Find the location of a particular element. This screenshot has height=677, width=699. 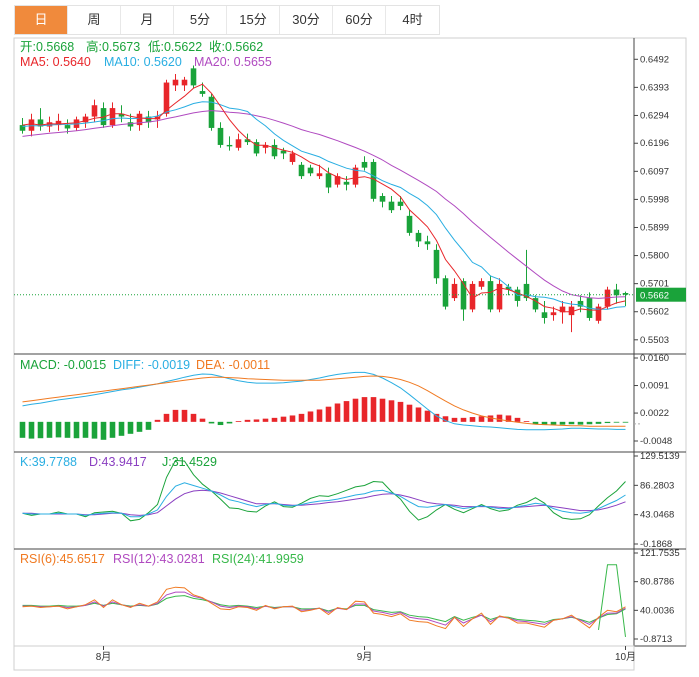

rsi12-line is located at coordinates (324, 608).